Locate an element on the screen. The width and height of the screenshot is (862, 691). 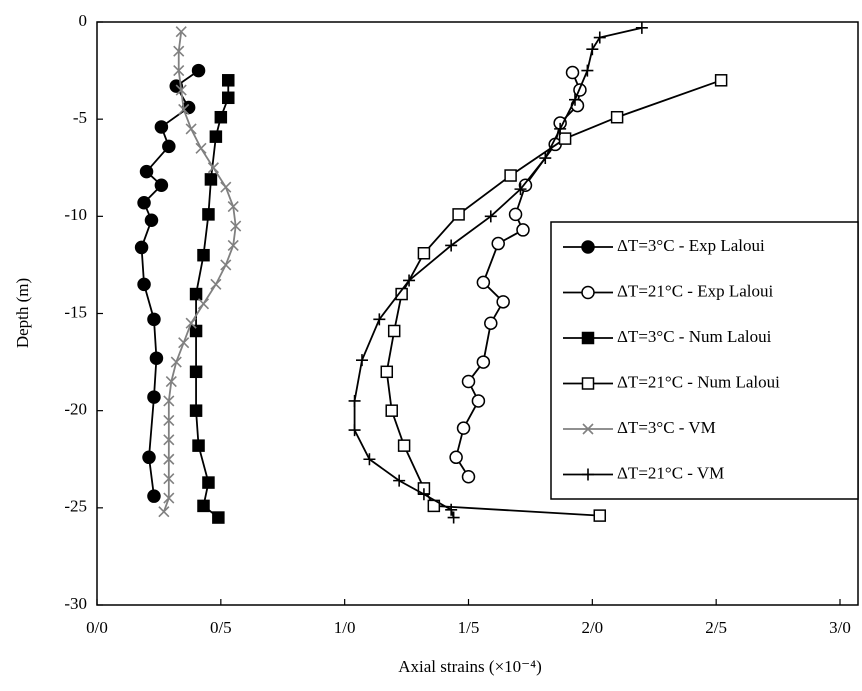
legend-label: ΔT=3°C - Exp Laloui is located at coordinates (691, 245).